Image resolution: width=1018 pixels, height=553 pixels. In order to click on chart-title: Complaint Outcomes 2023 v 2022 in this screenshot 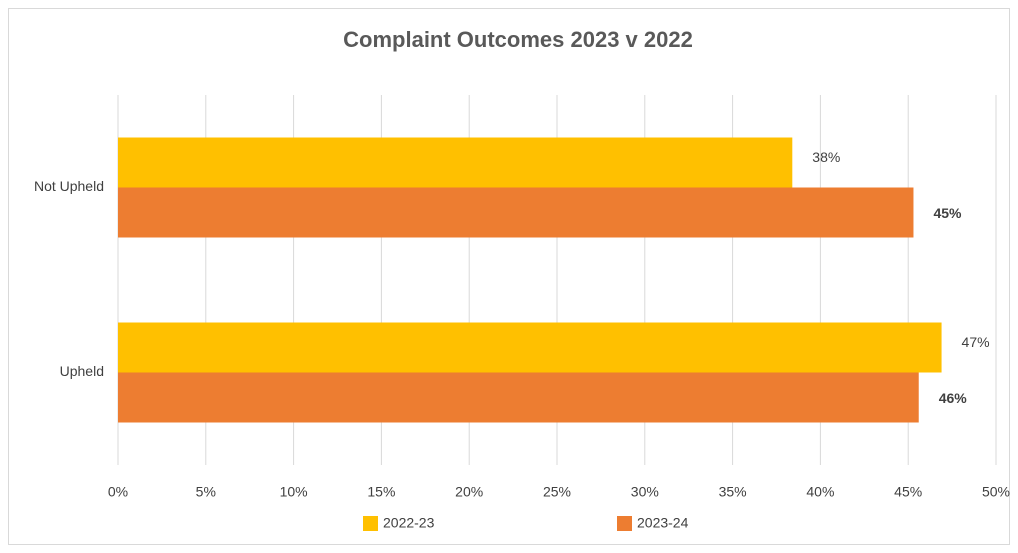, I will do `click(518, 39)`.